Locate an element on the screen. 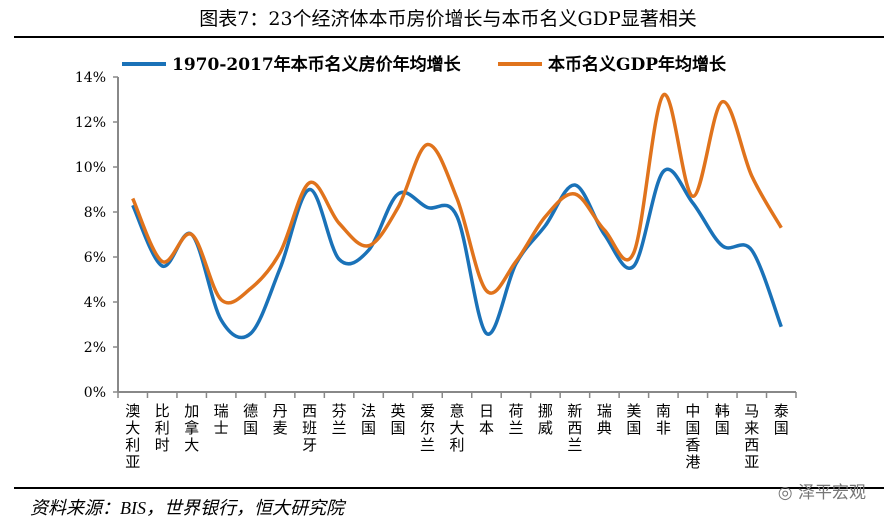 The image size is (896, 526). y-tick-label: 8% is located at coordinates (95, 213).